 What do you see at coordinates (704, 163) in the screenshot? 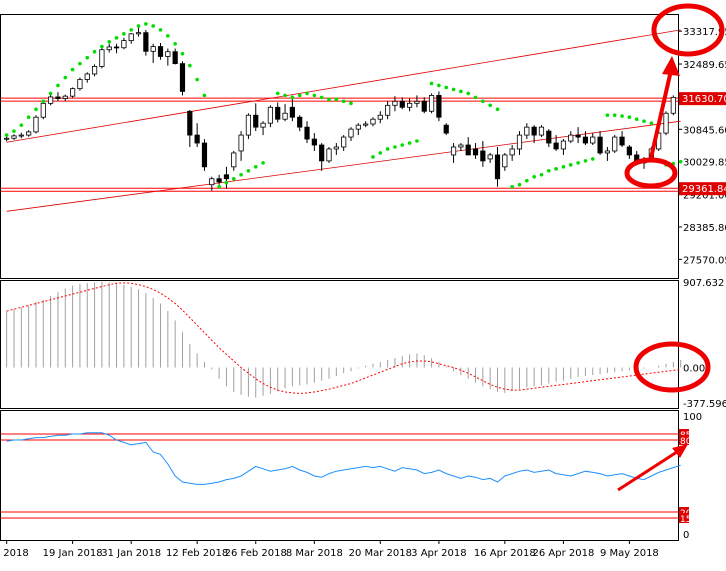
I see `price-scale-label: 30029.85` at bounding box center [704, 163].